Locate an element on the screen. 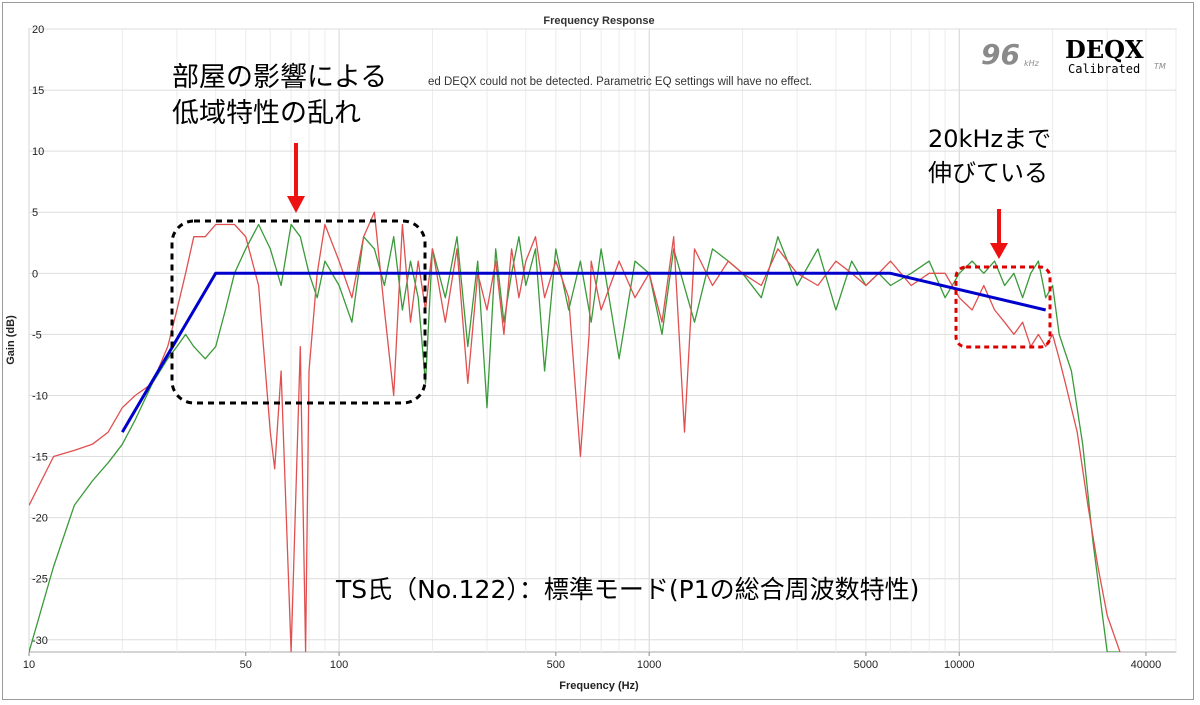 The height and width of the screenshot is (705, 1200). y-tick-label: -25 is located at coordinates (40, 580).